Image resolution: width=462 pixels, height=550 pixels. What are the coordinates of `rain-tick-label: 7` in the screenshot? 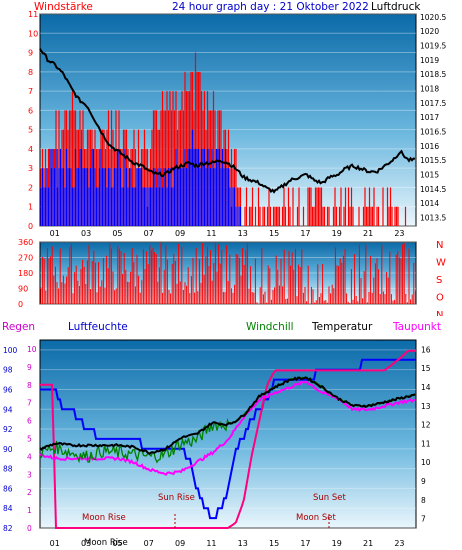 It's located at (29, 403).